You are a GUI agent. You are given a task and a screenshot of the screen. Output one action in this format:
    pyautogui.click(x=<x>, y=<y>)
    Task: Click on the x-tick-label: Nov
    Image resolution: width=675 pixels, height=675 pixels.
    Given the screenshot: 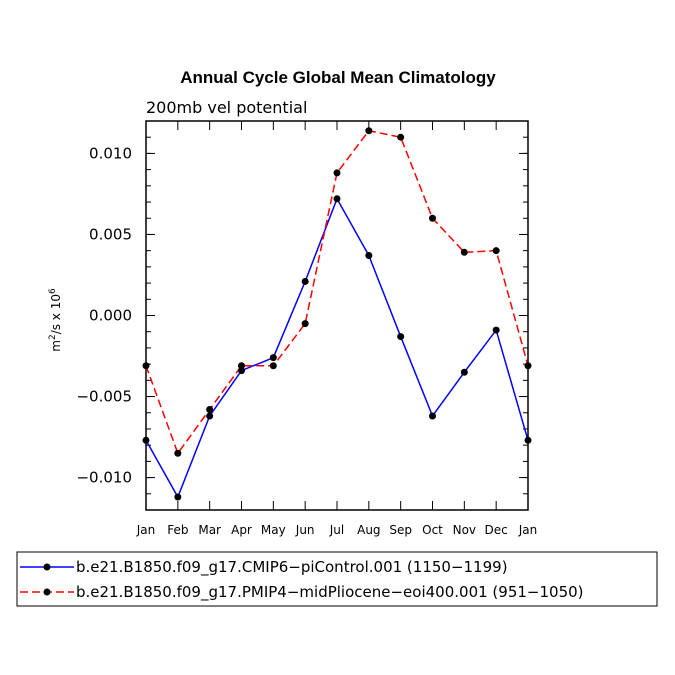 What is the action you would take?
    pyautogui.click(x=464, y=530)
    